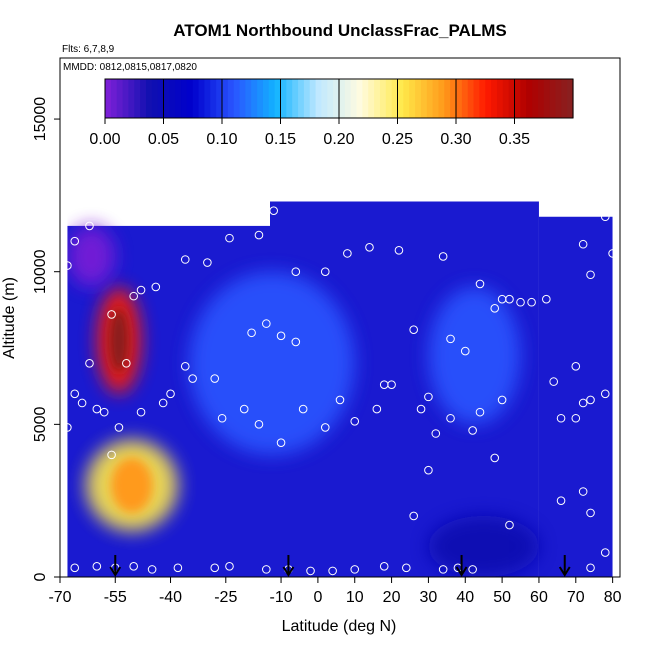 The width and height of the screenshot is (650, 650). I want to click on colorbar-tick-label: 0.35, so click(514, 139).